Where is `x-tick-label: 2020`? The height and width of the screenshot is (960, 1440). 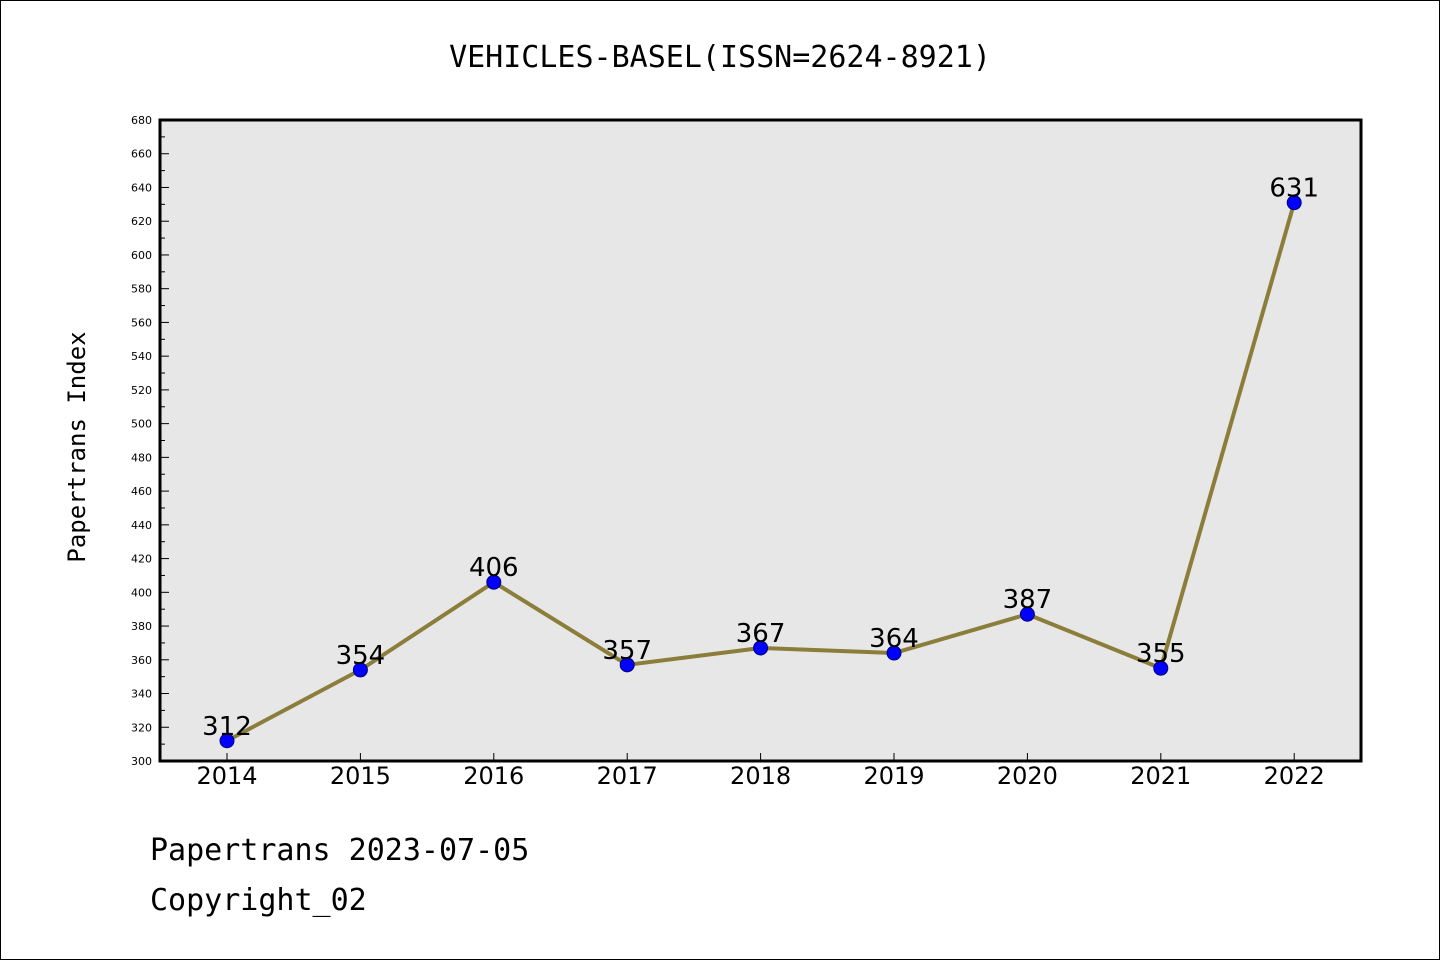
x-tick-label: 2020 is located at coordinates (1027, 776).